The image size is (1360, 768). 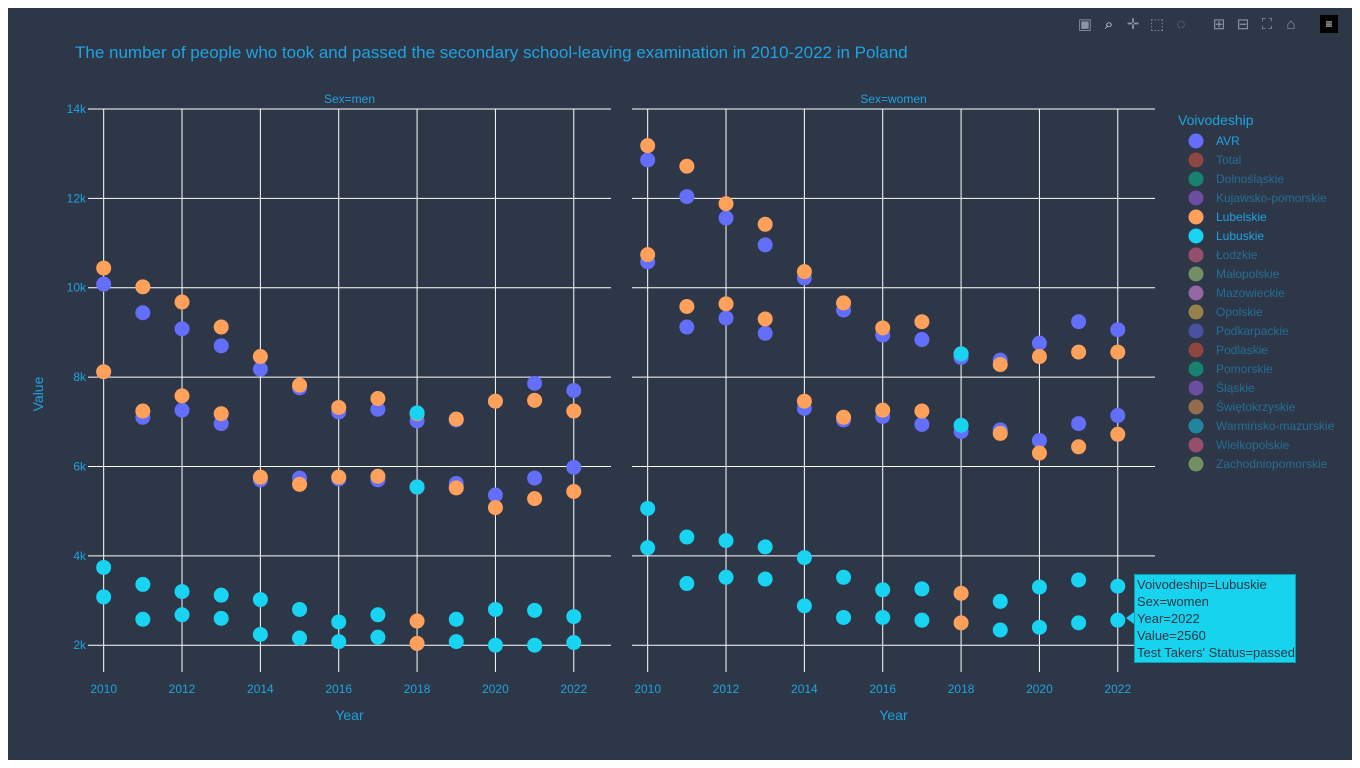 What do you see at coordinates (1228, 217) in the screenshot?
I see `legend-item: Lubelskie` at bounding box center [1228, 217].